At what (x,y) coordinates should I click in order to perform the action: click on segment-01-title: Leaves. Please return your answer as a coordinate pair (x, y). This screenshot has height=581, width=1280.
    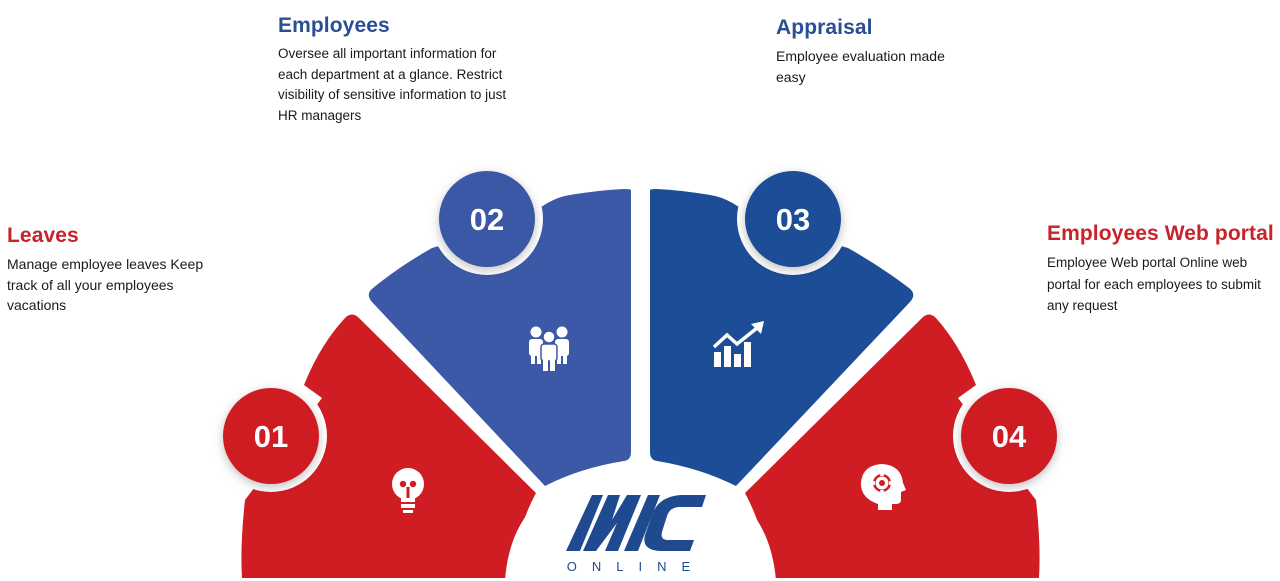
    Looking at the image, I should click on (43, 235).